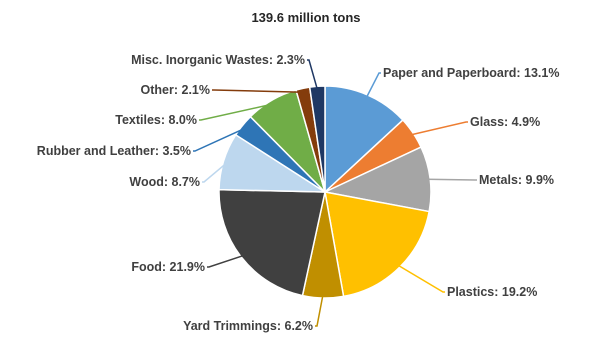 The image size is (597, 341). Describe the element at coordinates (471, 73) in the screenshot. I see `label-paper-and-paperboard: Paper and Paperboard: 13.1%` at that location.